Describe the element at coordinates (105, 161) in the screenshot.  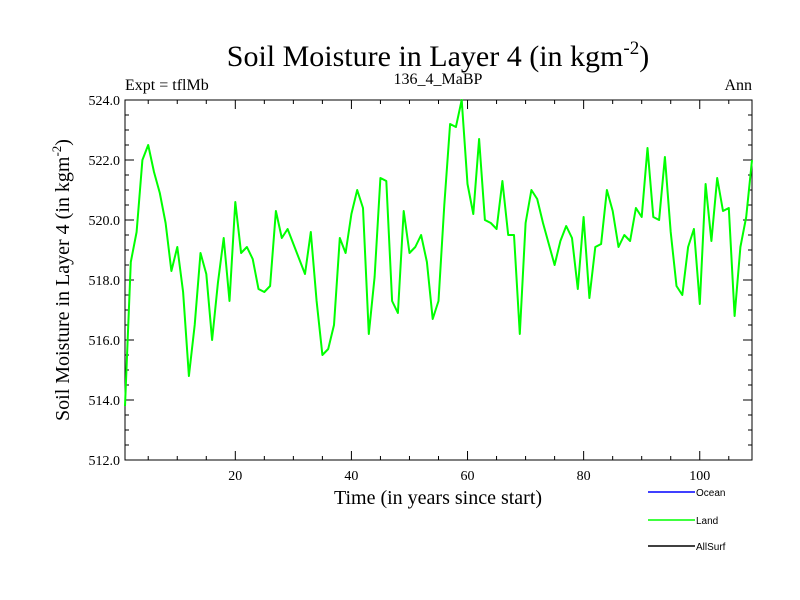
I see `y-tick-label: 522.0` at that location.